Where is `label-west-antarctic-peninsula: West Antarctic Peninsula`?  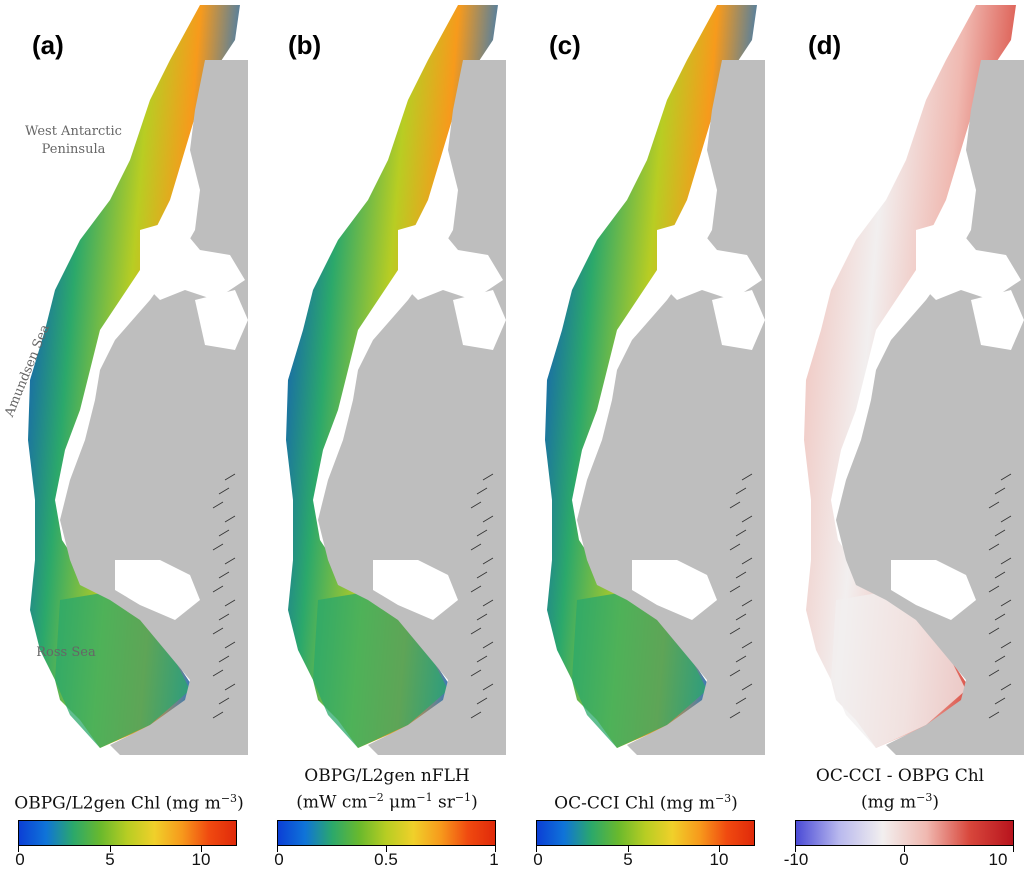
label-west-antarctic-peninsula: West Antarctic Peninsula is located at coordinates (73, 141).